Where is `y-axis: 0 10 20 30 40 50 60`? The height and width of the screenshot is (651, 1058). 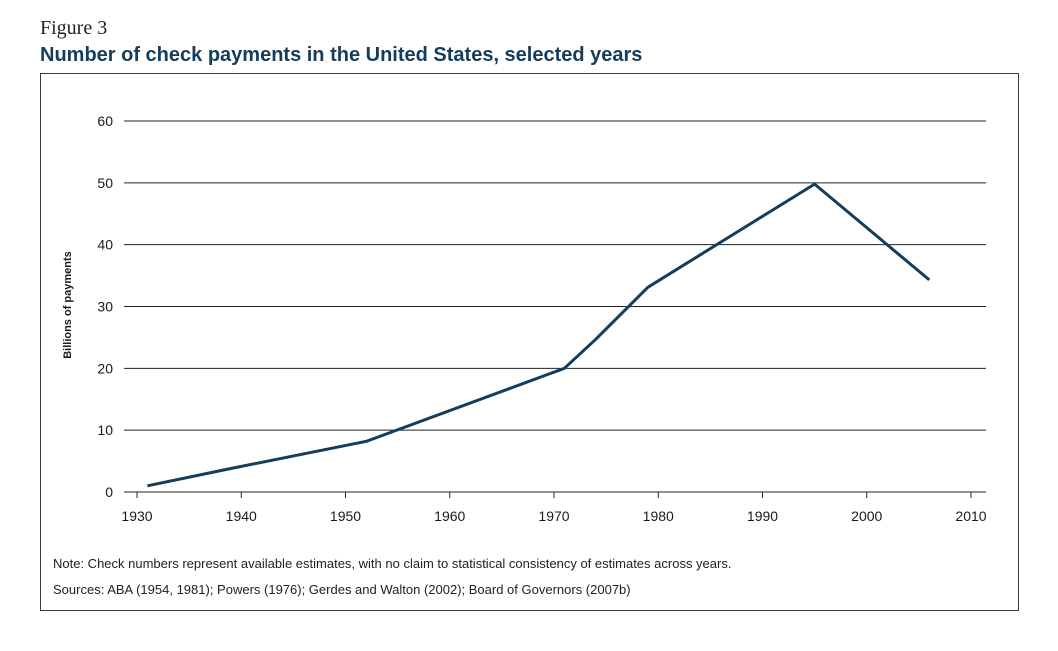 y-axis: 0 10 20 30 40 50 60 is located at coordinates (105, 306).